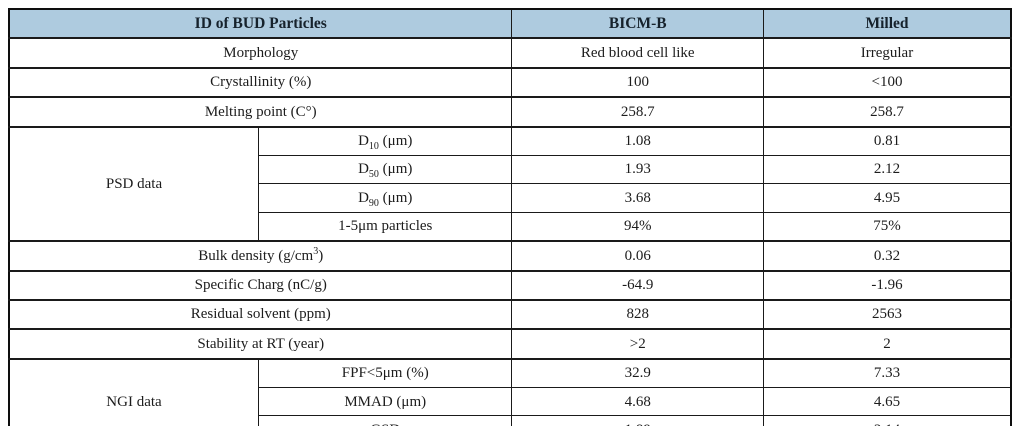 This screenshot has height=426, width=1020. I want to click on table-row-crystallinity: Crystallinity (%) 100 <100, so click(510, 82).